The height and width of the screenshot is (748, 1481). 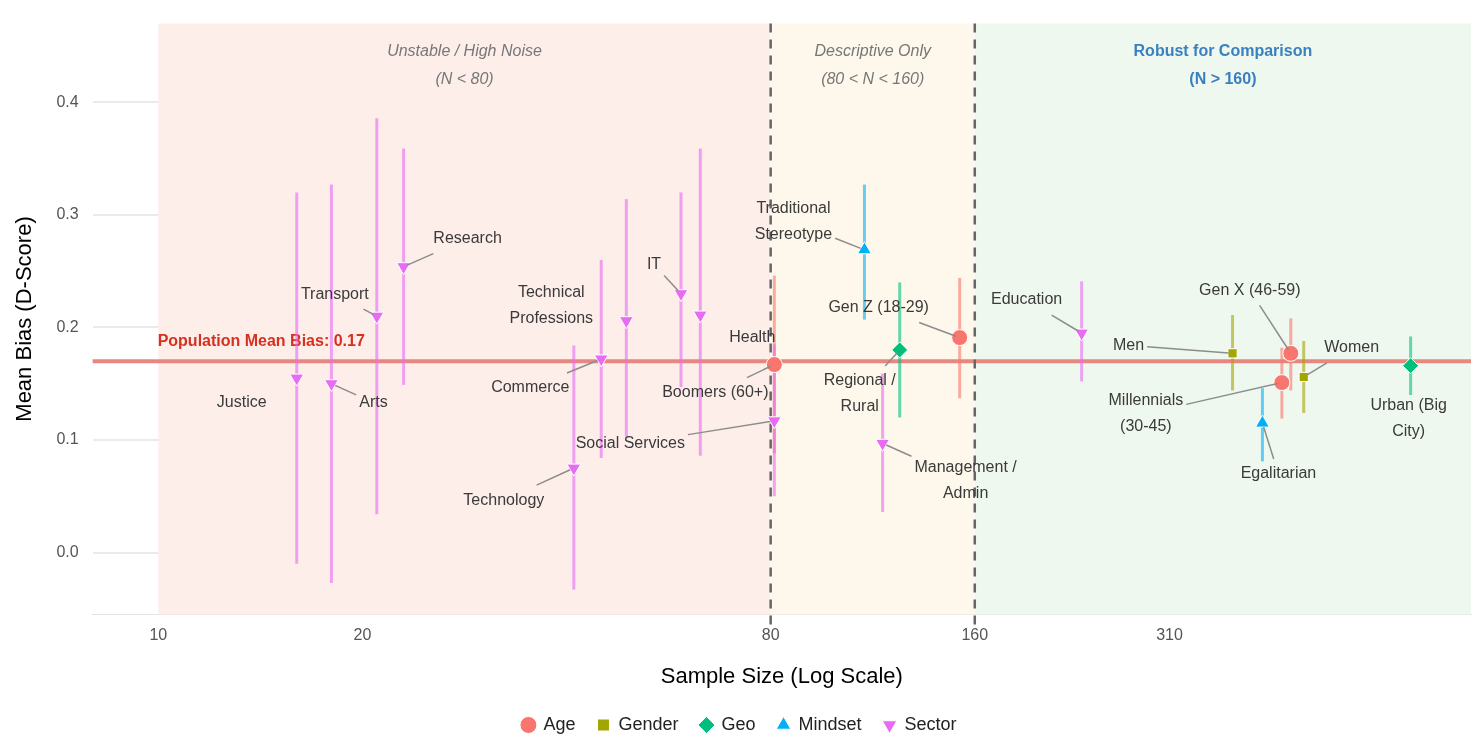 What do you see at coordinates (930, 723) in the screenshot?
I see `legend-label: Sector` at bounding box center [930, 723].